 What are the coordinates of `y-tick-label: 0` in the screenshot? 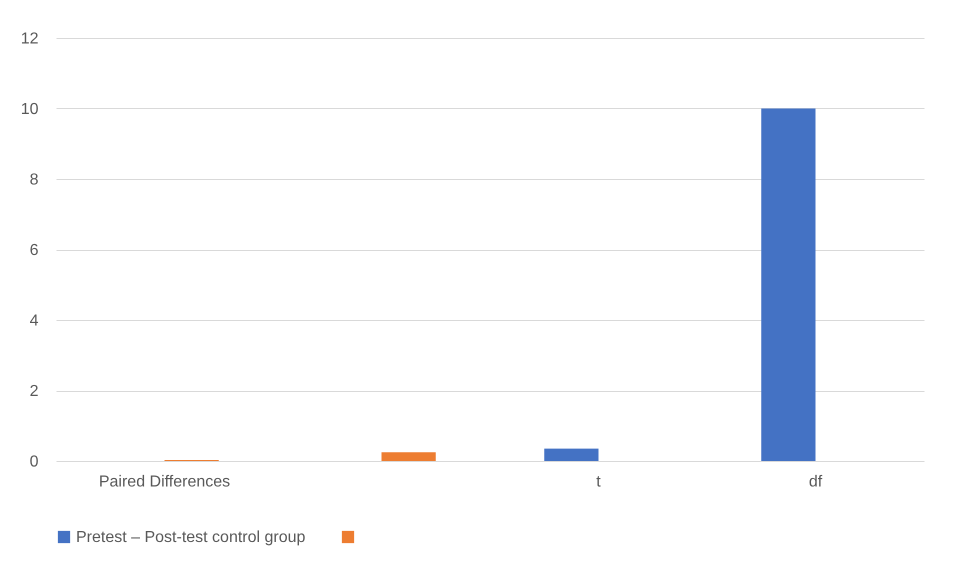 It's located at (34, 462).